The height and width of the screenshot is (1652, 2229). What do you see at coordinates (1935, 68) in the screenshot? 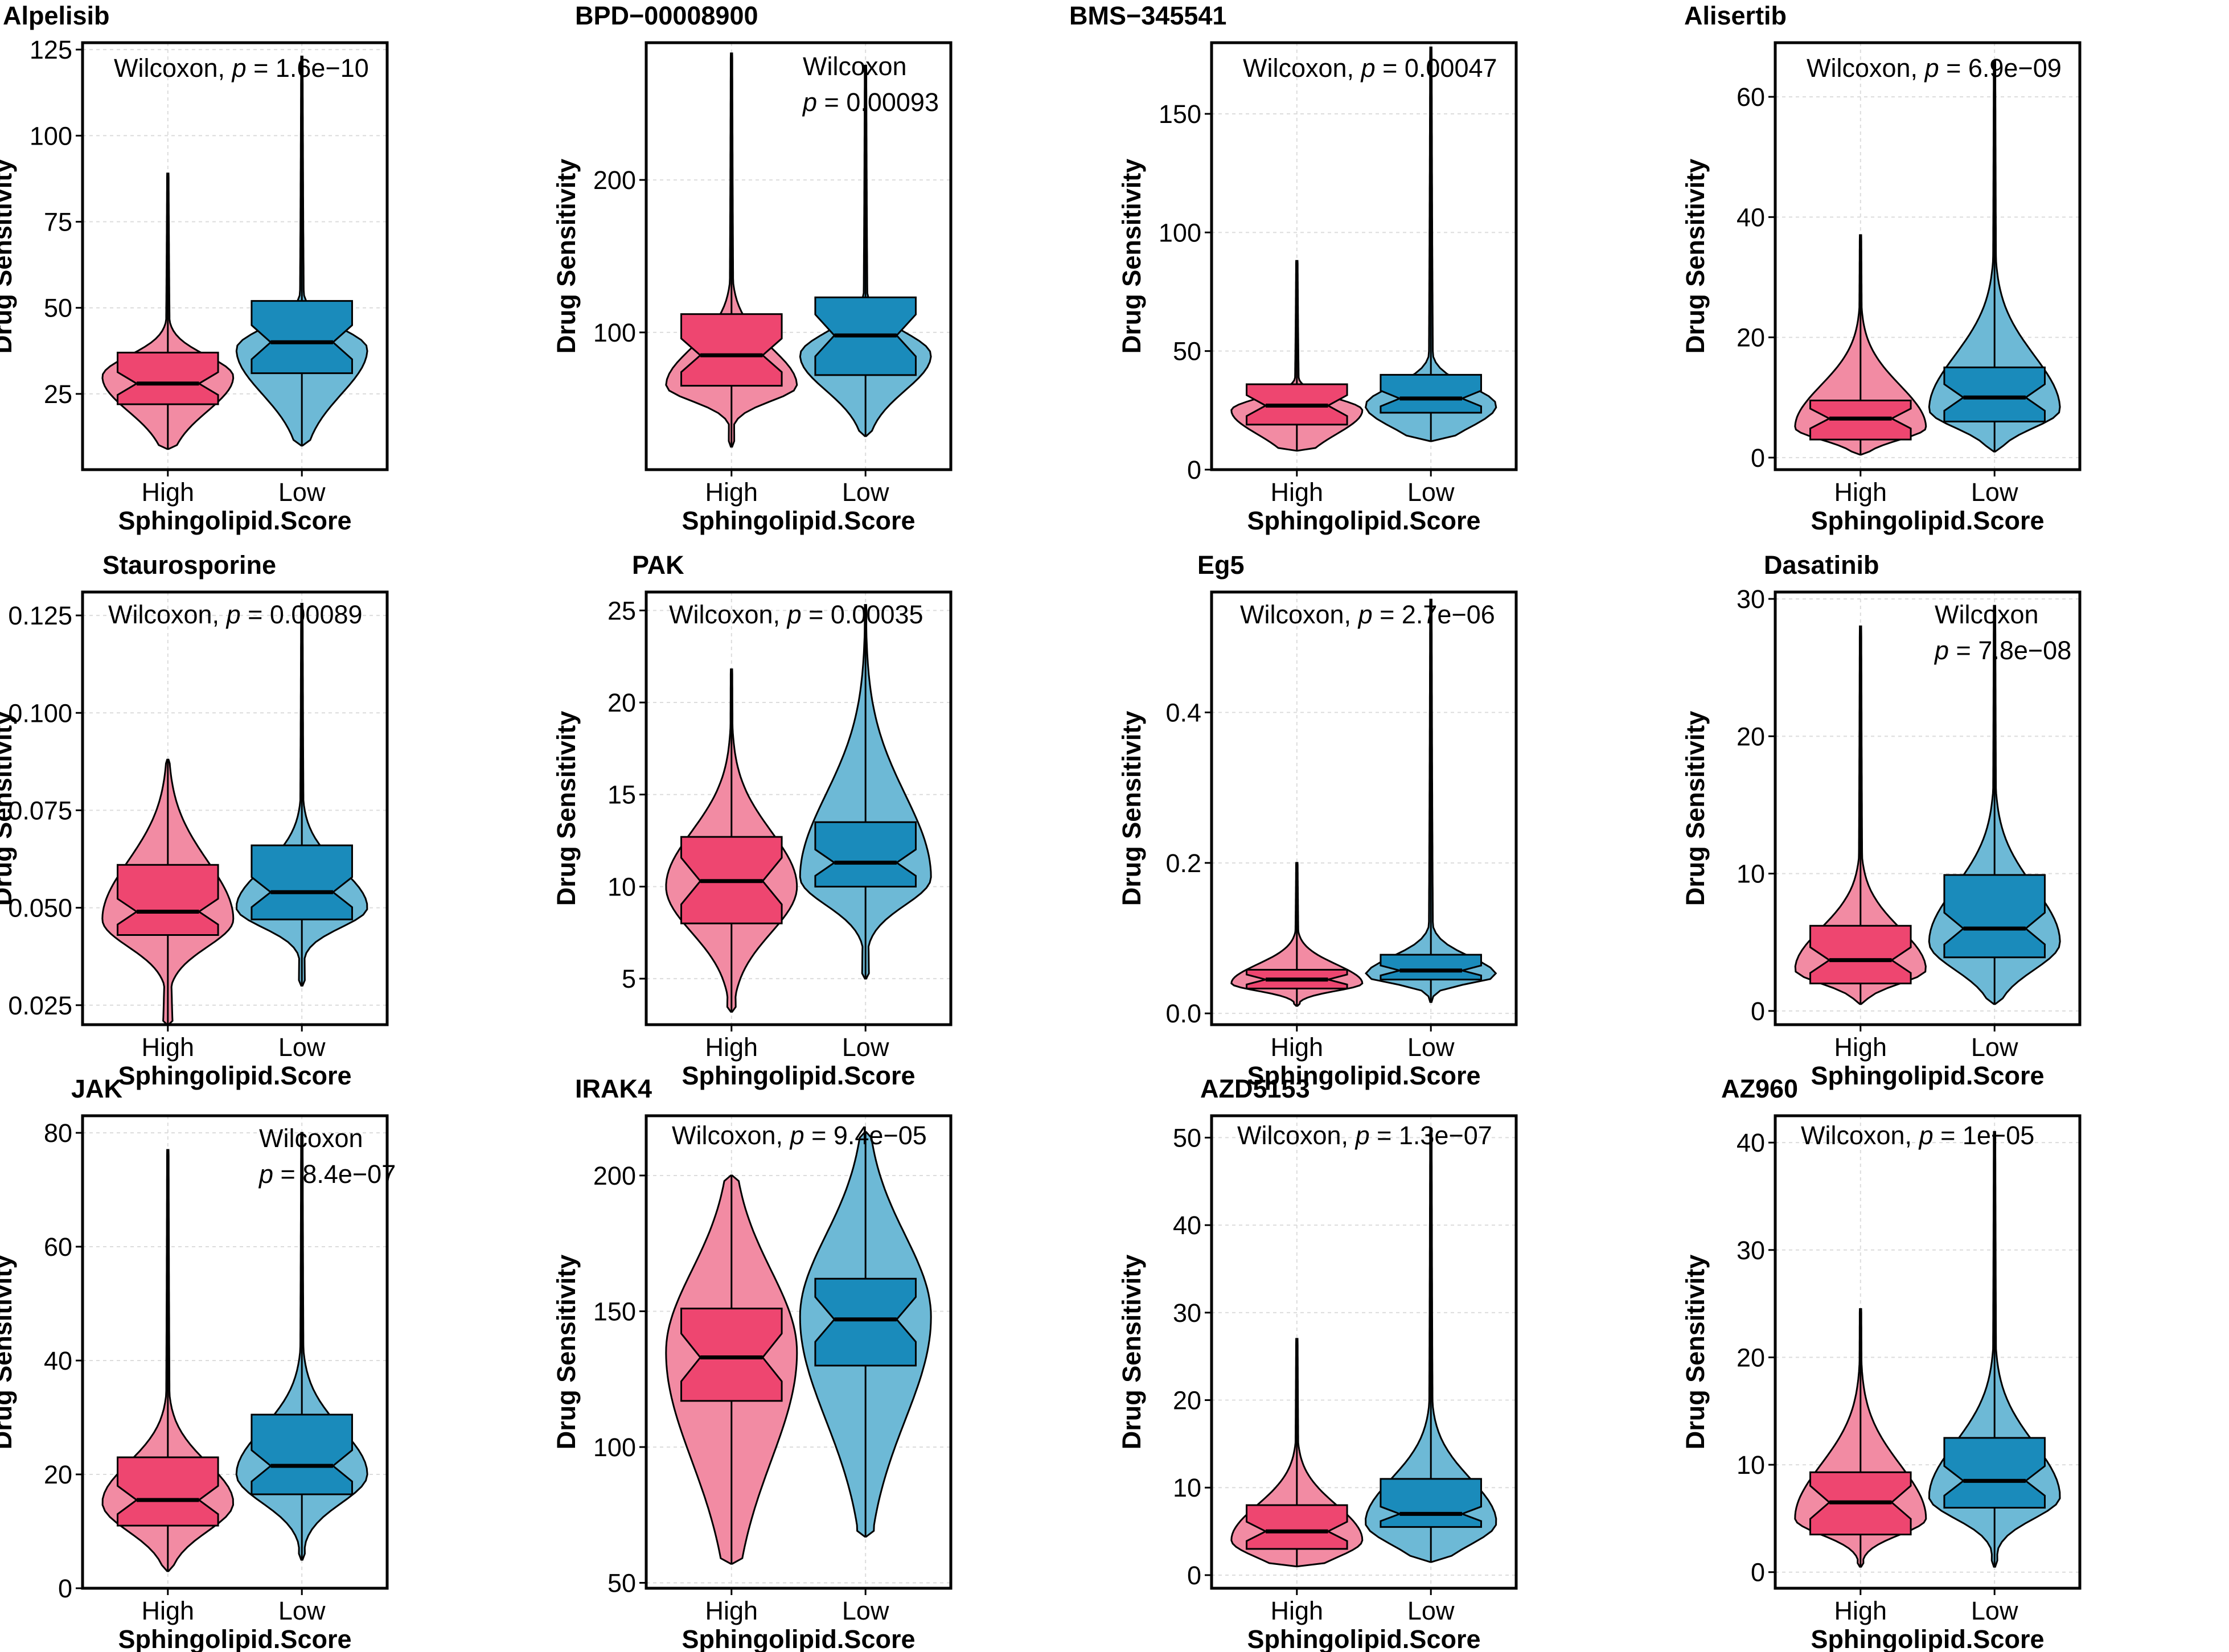
I see `wilcoxon-annotation: Wilcoxon, p = 6.9e−09` at bounding box center [1935, 68].